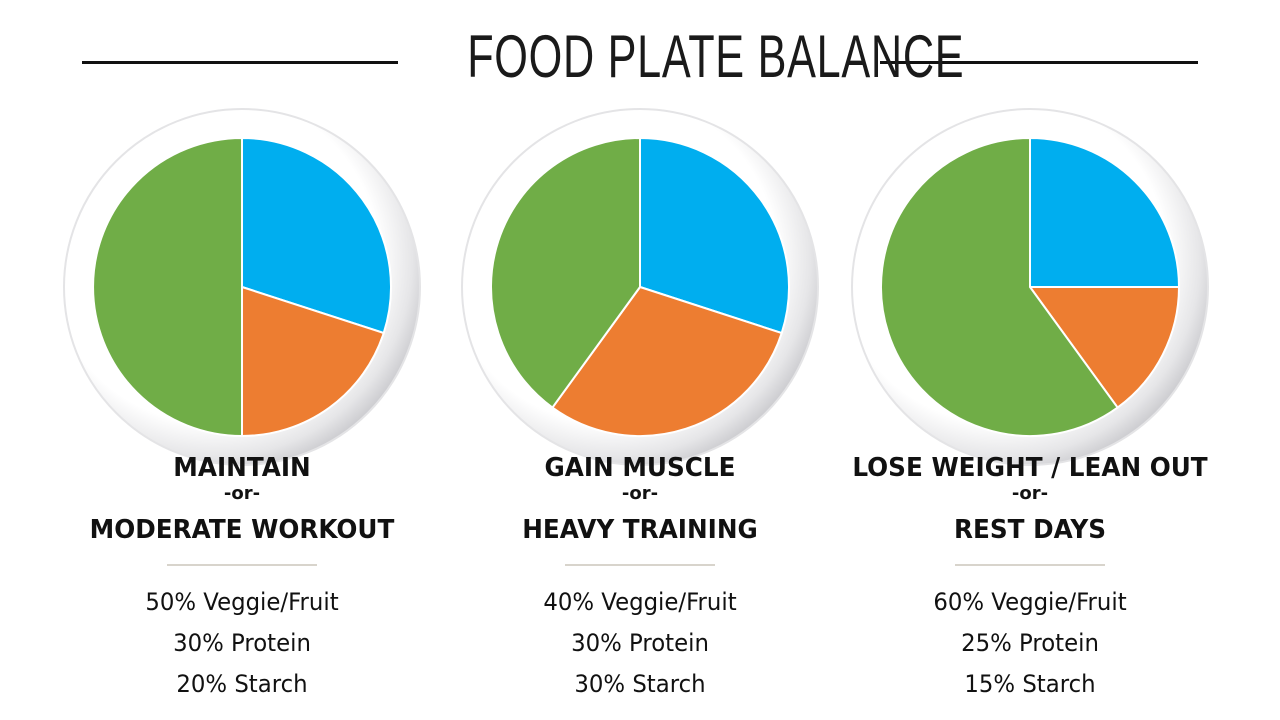 The width and height of the screenshot is (1280, 720). I want to click on caption-heading-alt: MODERATE WORKOUT, so click(242, 530).